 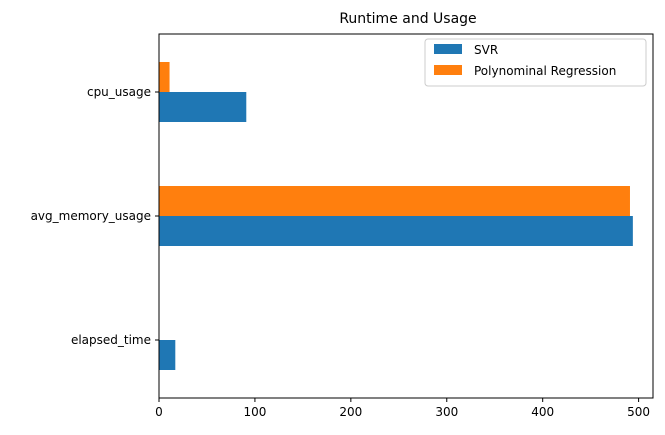 I want to click on chart-title: Runtime and Usage, so click(x=407, y=19).